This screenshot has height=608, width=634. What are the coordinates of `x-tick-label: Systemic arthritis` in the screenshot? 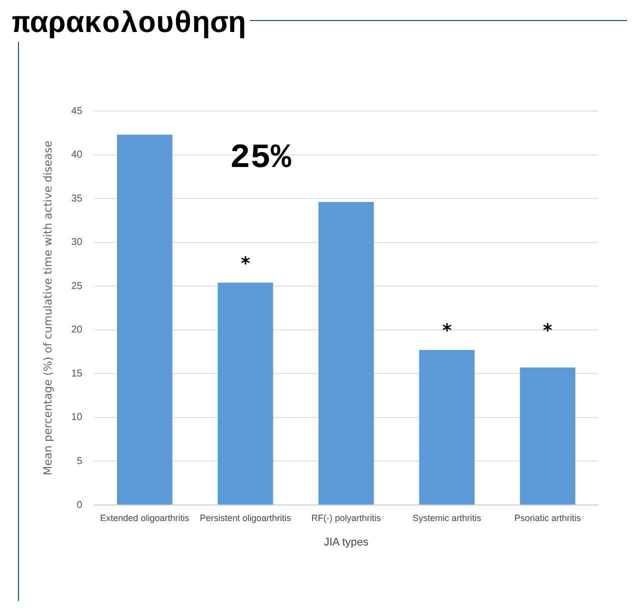 It's located at (447, 517).